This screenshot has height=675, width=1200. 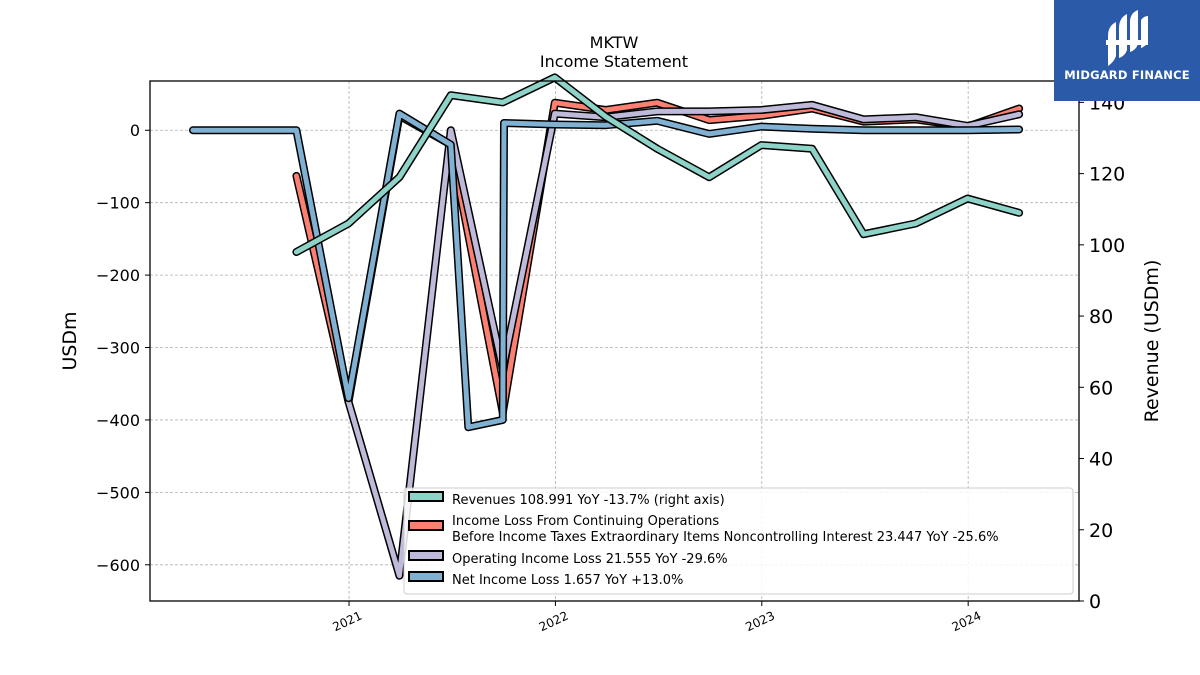 I want to click on left-tick-label: −300, so click(x=118, y=348).